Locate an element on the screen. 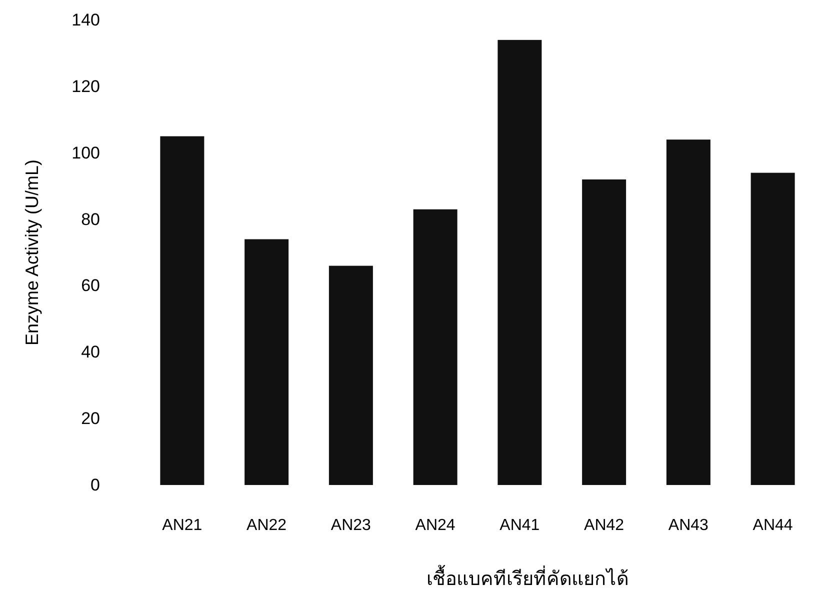 The width and height of the screenshot is (821, 600). x-tick-label: AN42 is located at coordinates (604, 525).